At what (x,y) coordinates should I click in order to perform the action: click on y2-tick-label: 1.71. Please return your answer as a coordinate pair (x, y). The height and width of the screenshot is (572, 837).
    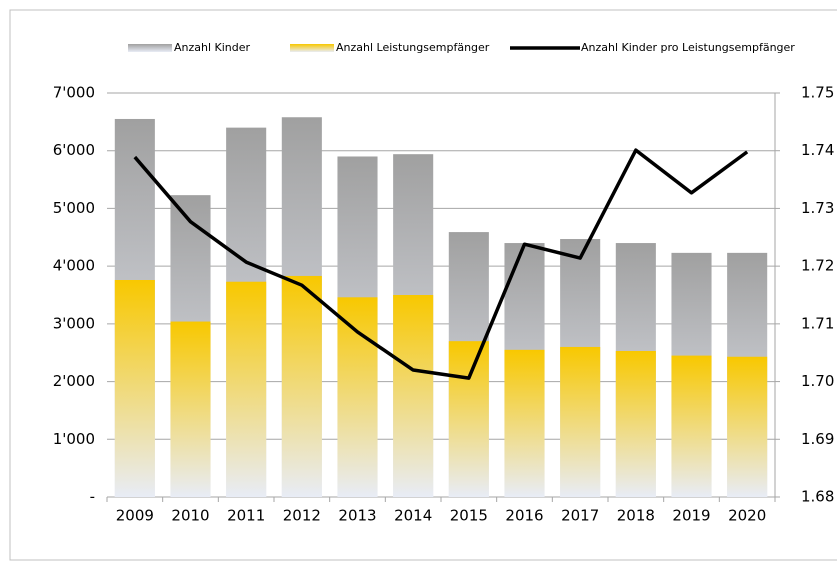
    Looking at the image, I should click on (817, 323).